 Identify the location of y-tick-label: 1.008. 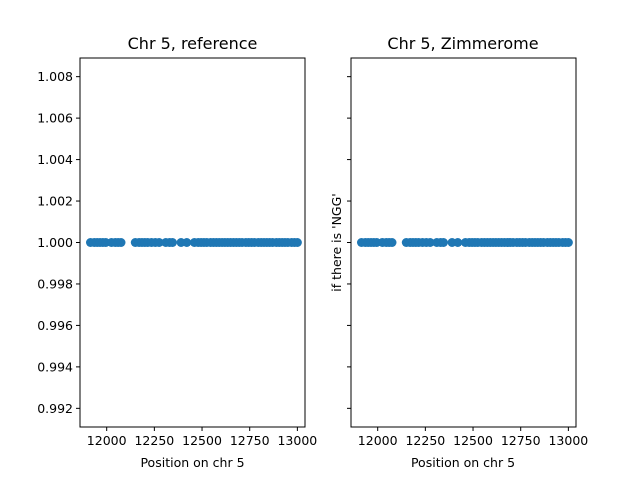
(55, 76).